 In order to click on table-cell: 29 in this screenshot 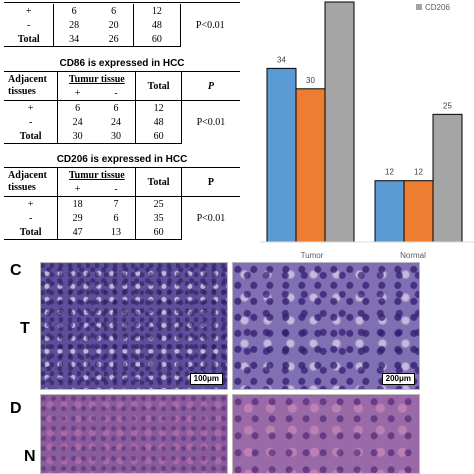, I will do `click(77, 218)`.